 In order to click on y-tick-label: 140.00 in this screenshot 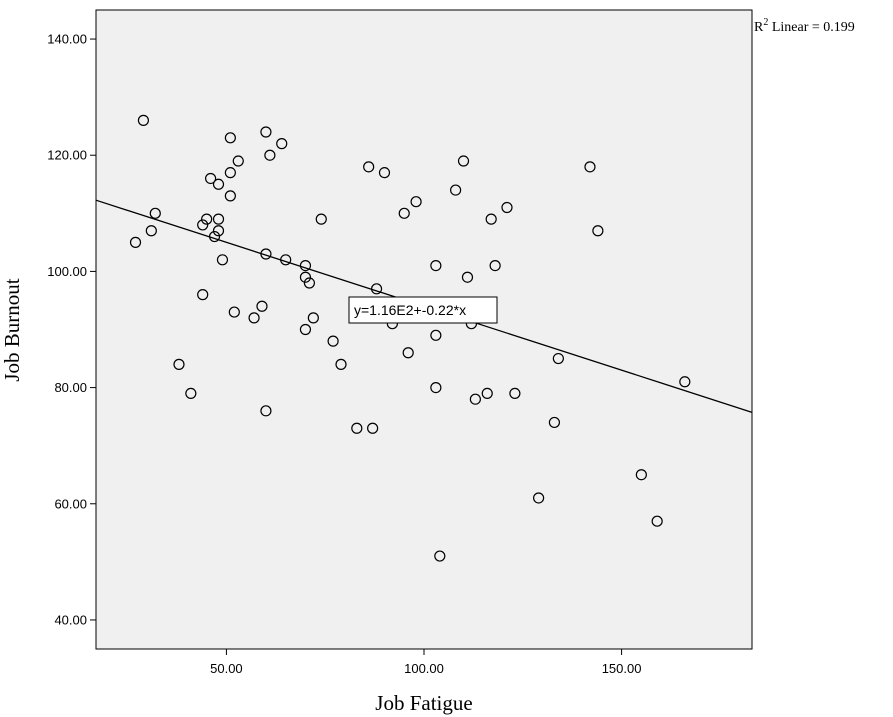, I will do `click(67, 39)`.